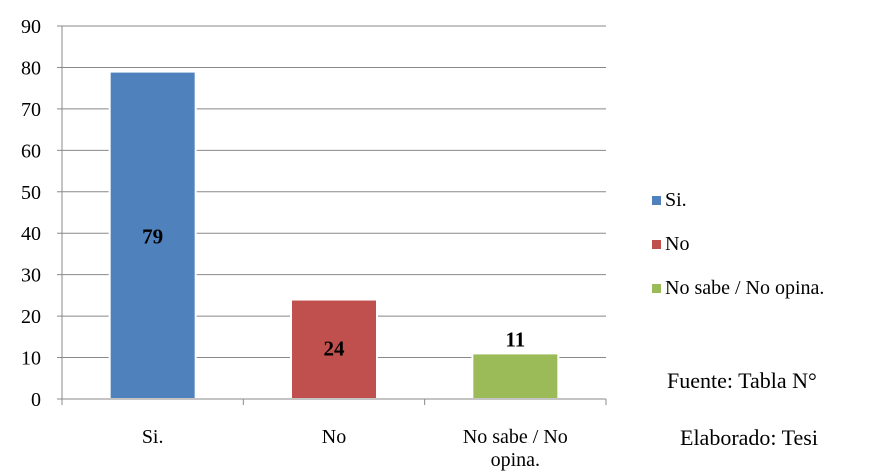 This screenshot has width=881, height=474. What do you see at coordinates (31, 27) in the screenshot?
I see `y-tick-label: 90` at bounding box center [31, 27].